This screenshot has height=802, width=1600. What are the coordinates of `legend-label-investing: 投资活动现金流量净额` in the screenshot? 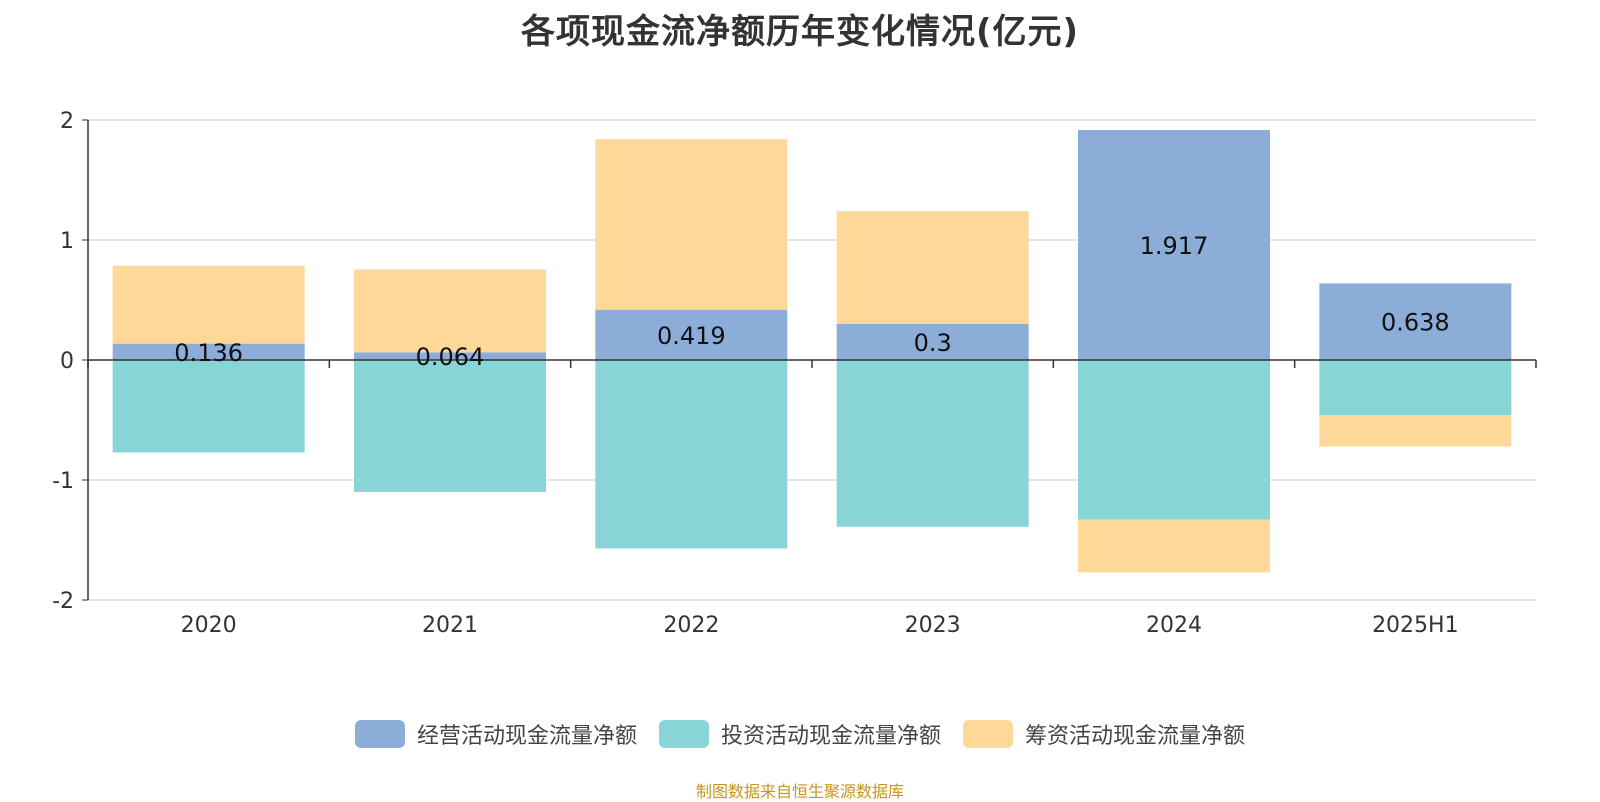 It's located at (830, 736).